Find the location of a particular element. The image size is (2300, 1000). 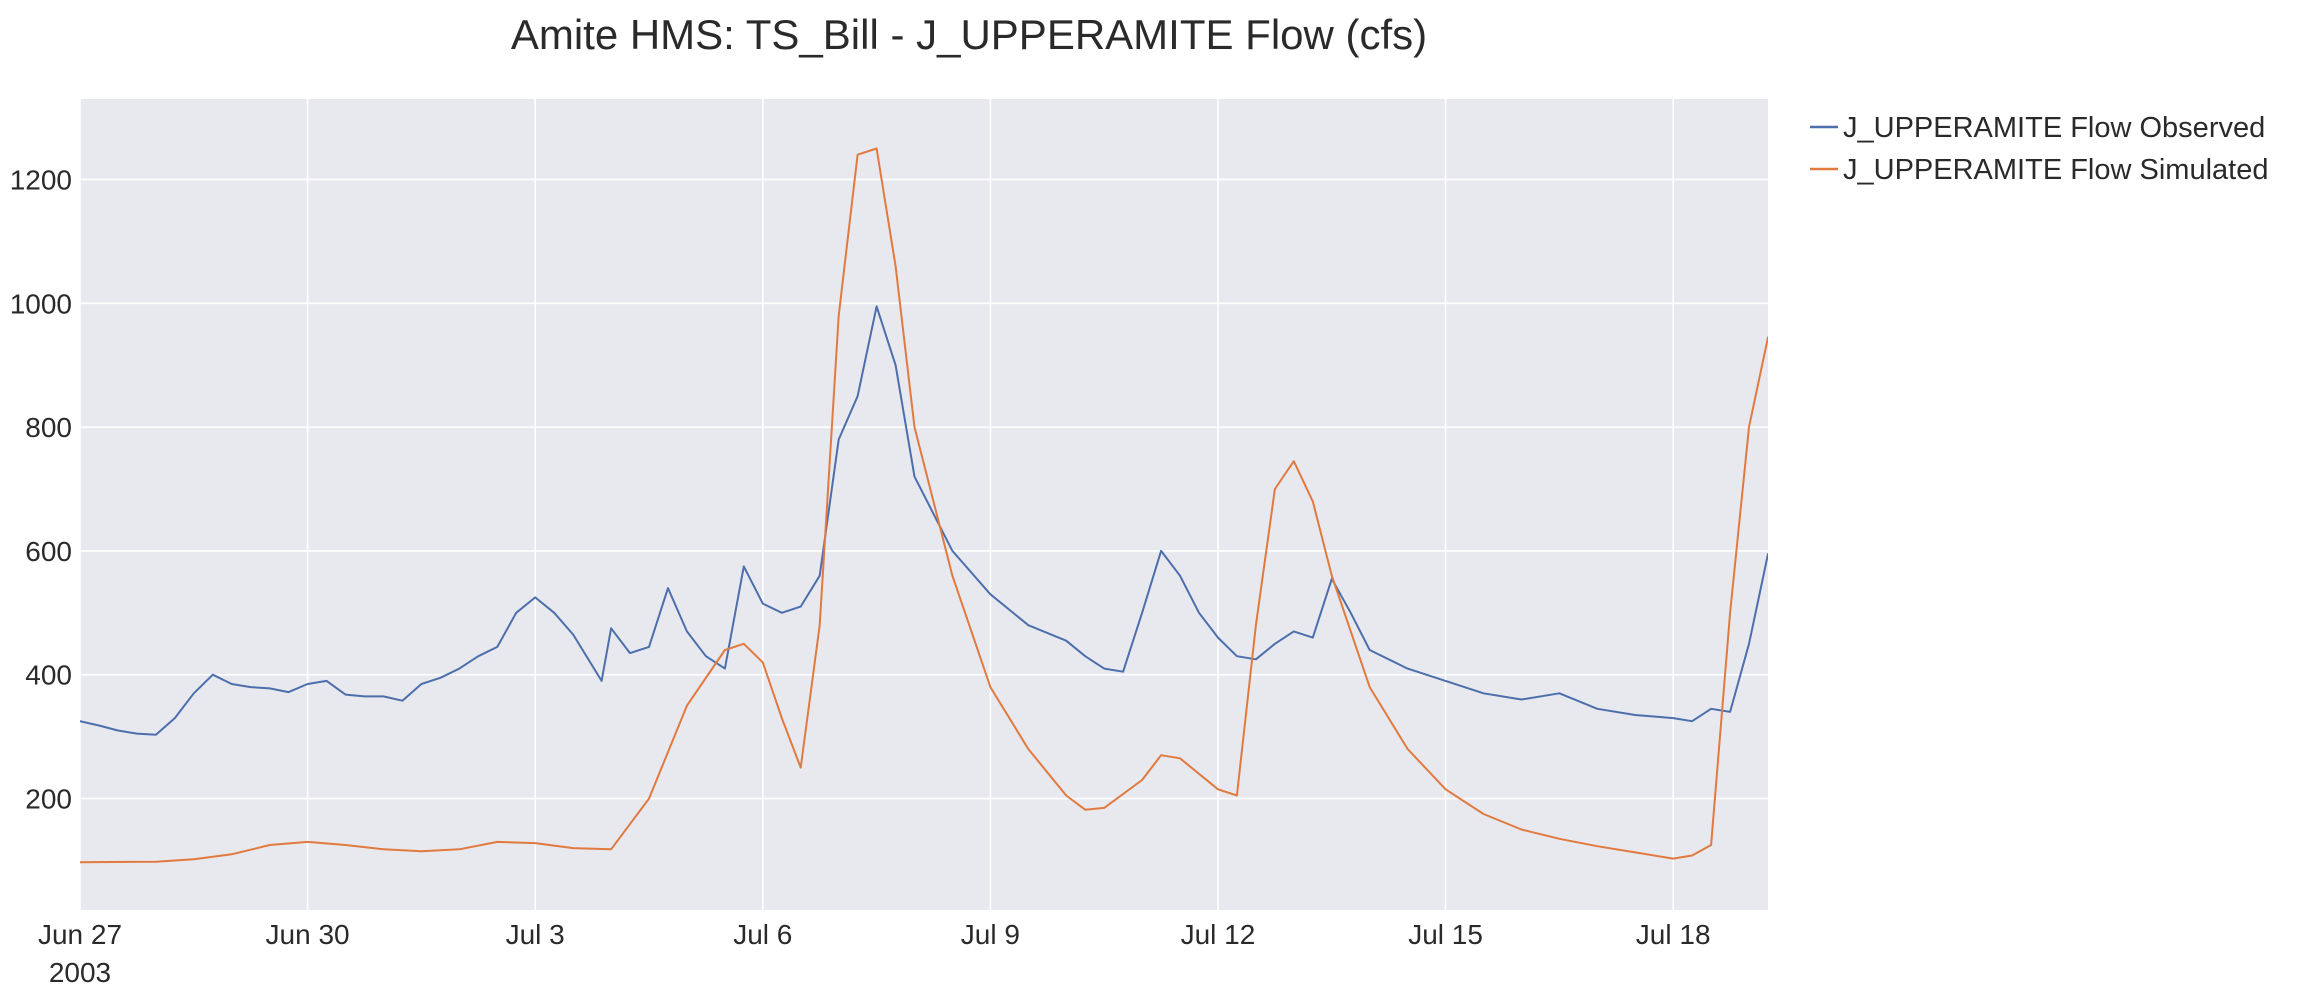

y-tick-label: 1200 is located at coordinates (41, 179).